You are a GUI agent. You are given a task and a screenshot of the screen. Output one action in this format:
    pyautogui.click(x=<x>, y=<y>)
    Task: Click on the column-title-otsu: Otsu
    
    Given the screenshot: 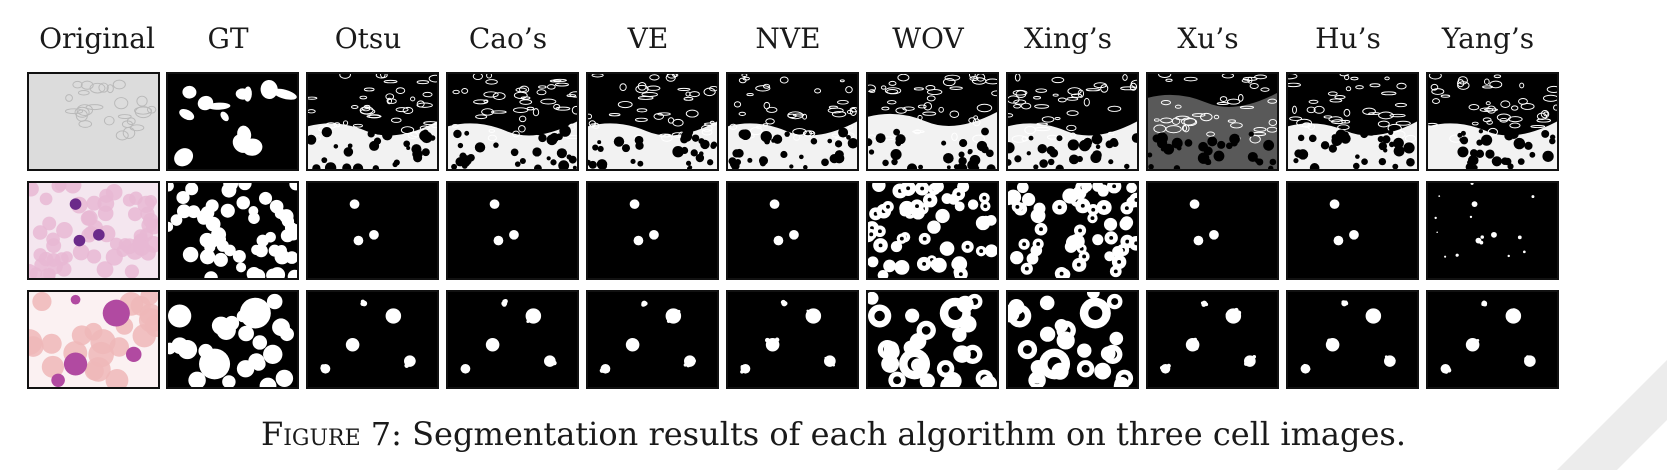 What is the action you would take?
    pyautogui.click(x=368, y=38)
    